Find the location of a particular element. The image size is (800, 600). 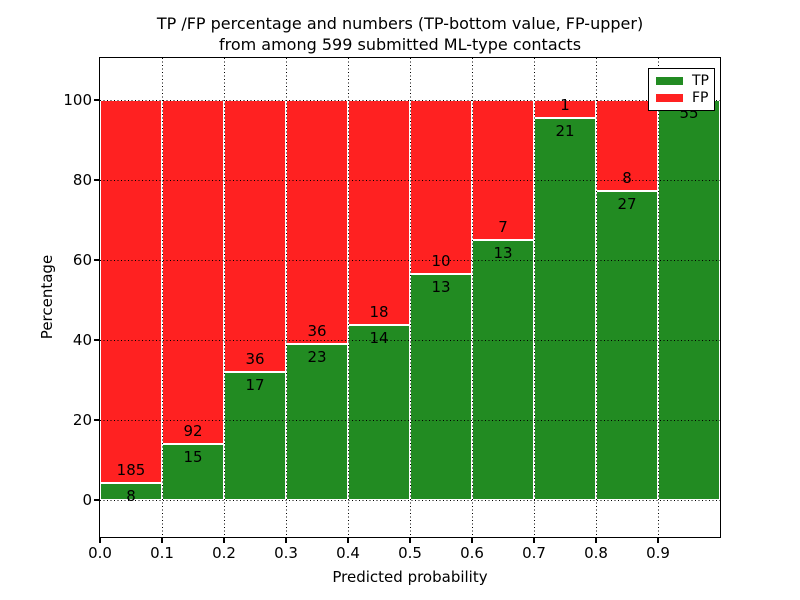

fp-count-label: 8 is located at coordinates (627, 178).